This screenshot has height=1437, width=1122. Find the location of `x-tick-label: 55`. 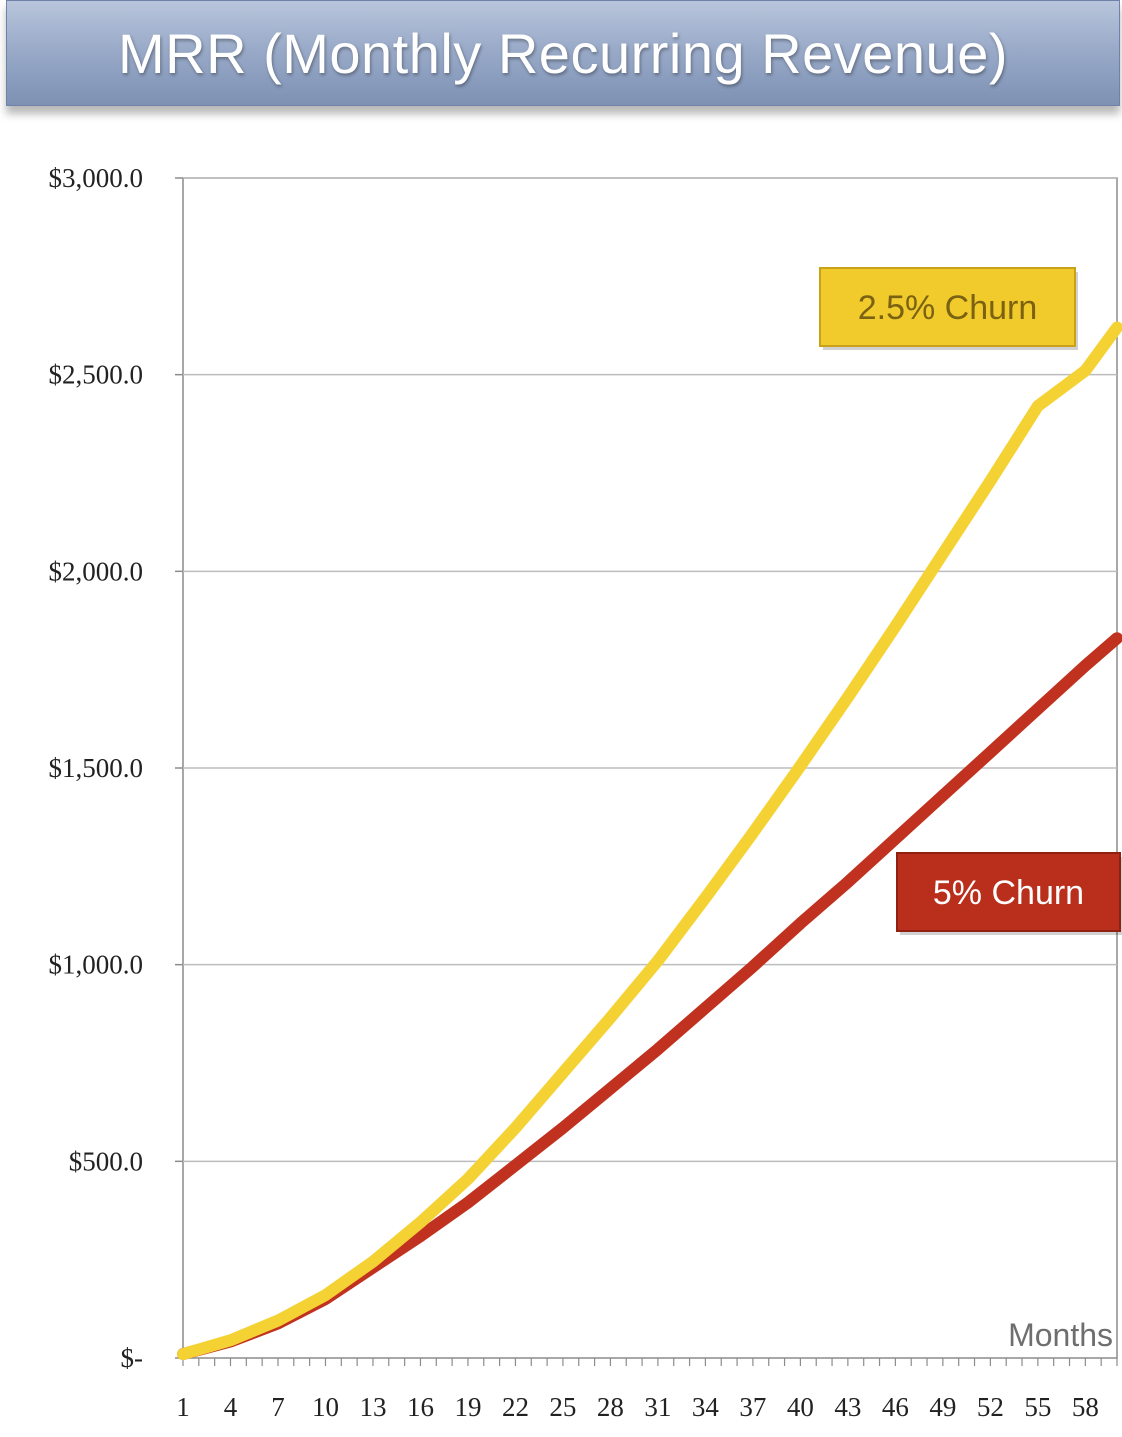

x-tick-label: 55 is located at coordinates (1037, 1407).